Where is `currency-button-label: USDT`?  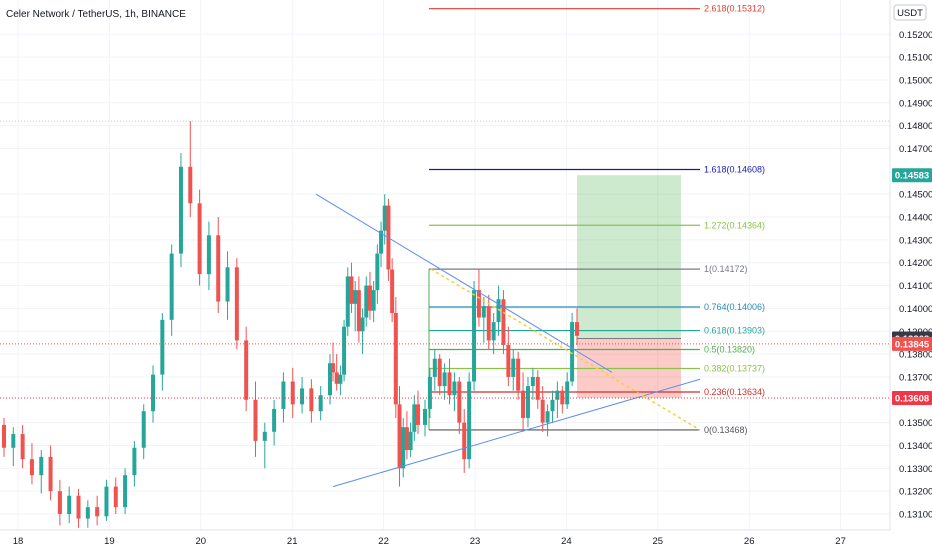 currency-button-label: USDT is located at coordinates (910, 13).